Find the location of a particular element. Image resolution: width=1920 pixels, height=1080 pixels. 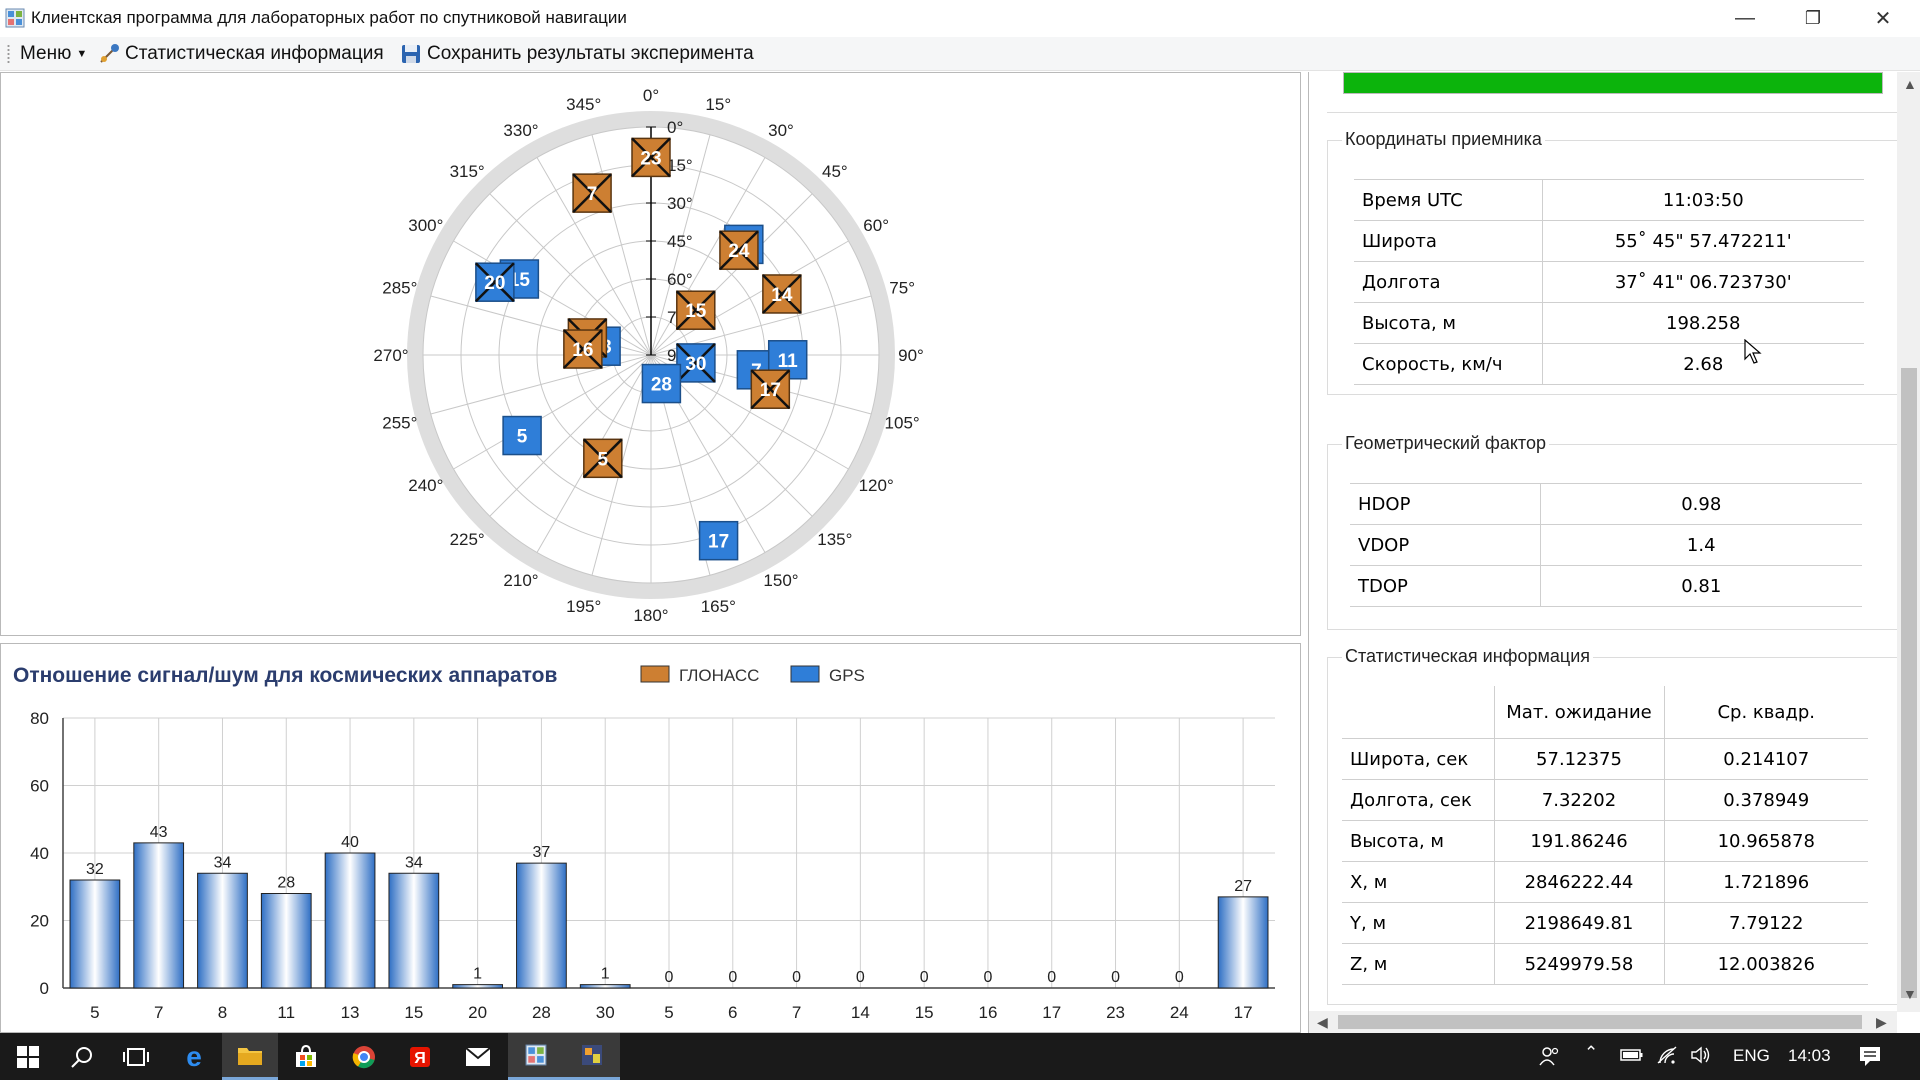

satellite-id: 24 is located at coordinates (739, 251).